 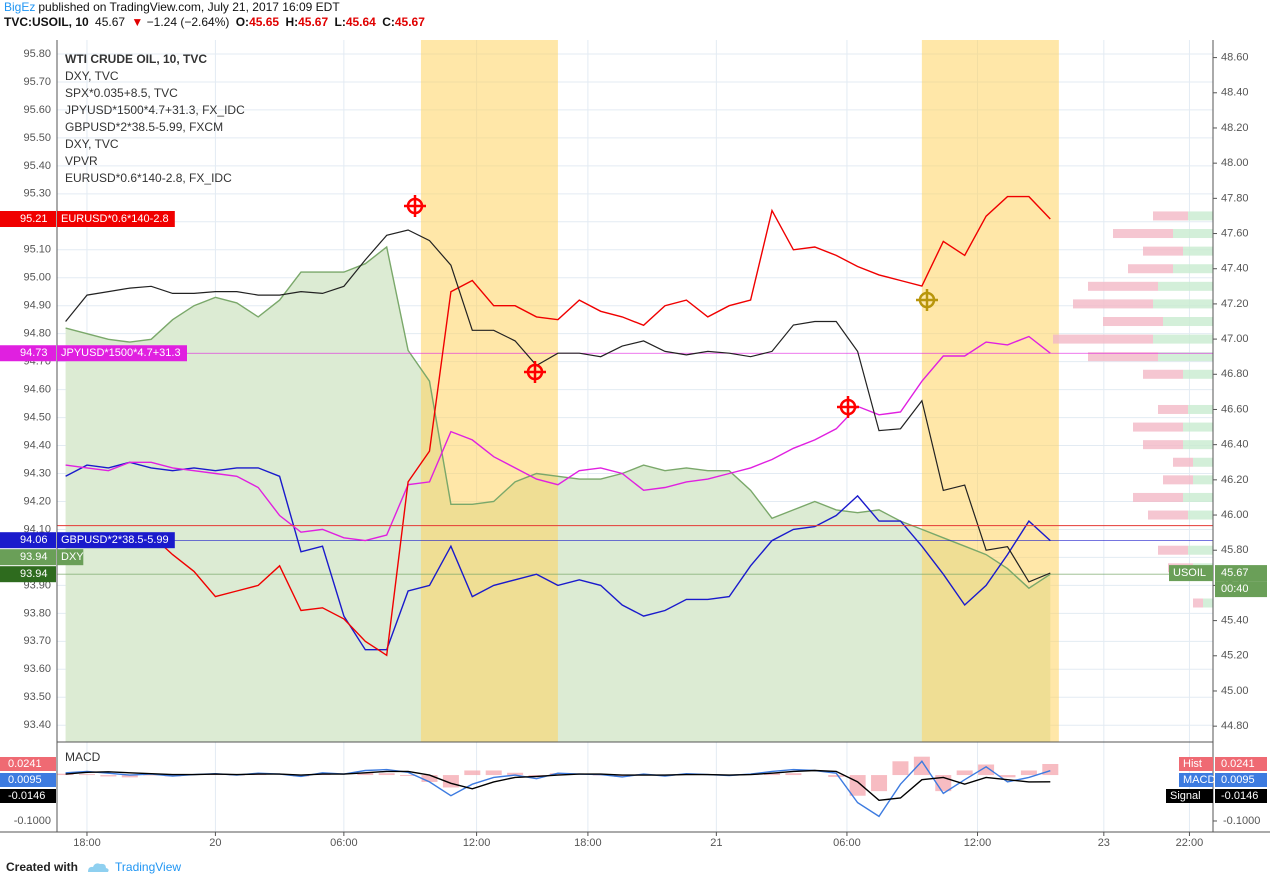 What do you see at coordinates (1235, 691) in the screenshot?
I see `y2-tick-label: 45.00` at bounding box center [1235, 691].